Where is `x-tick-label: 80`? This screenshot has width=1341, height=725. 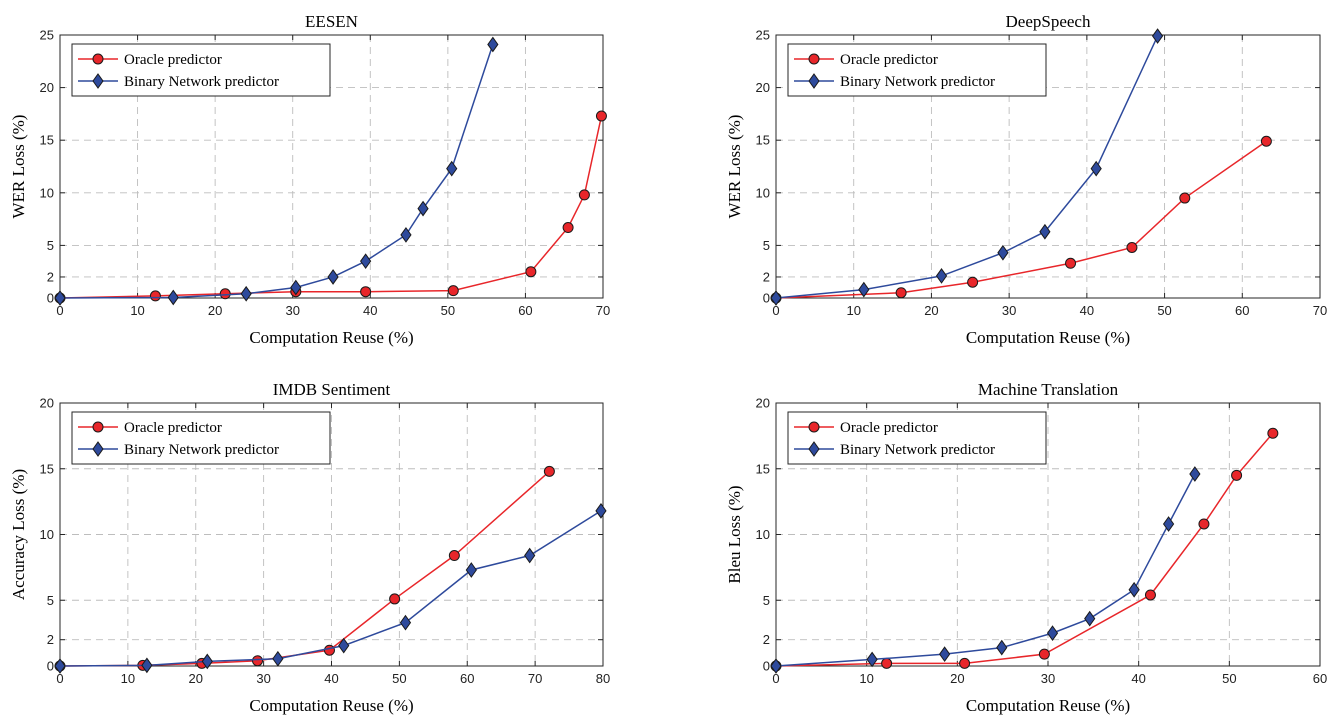 x-tick-label: 80 is located at coordinates (603, 678).